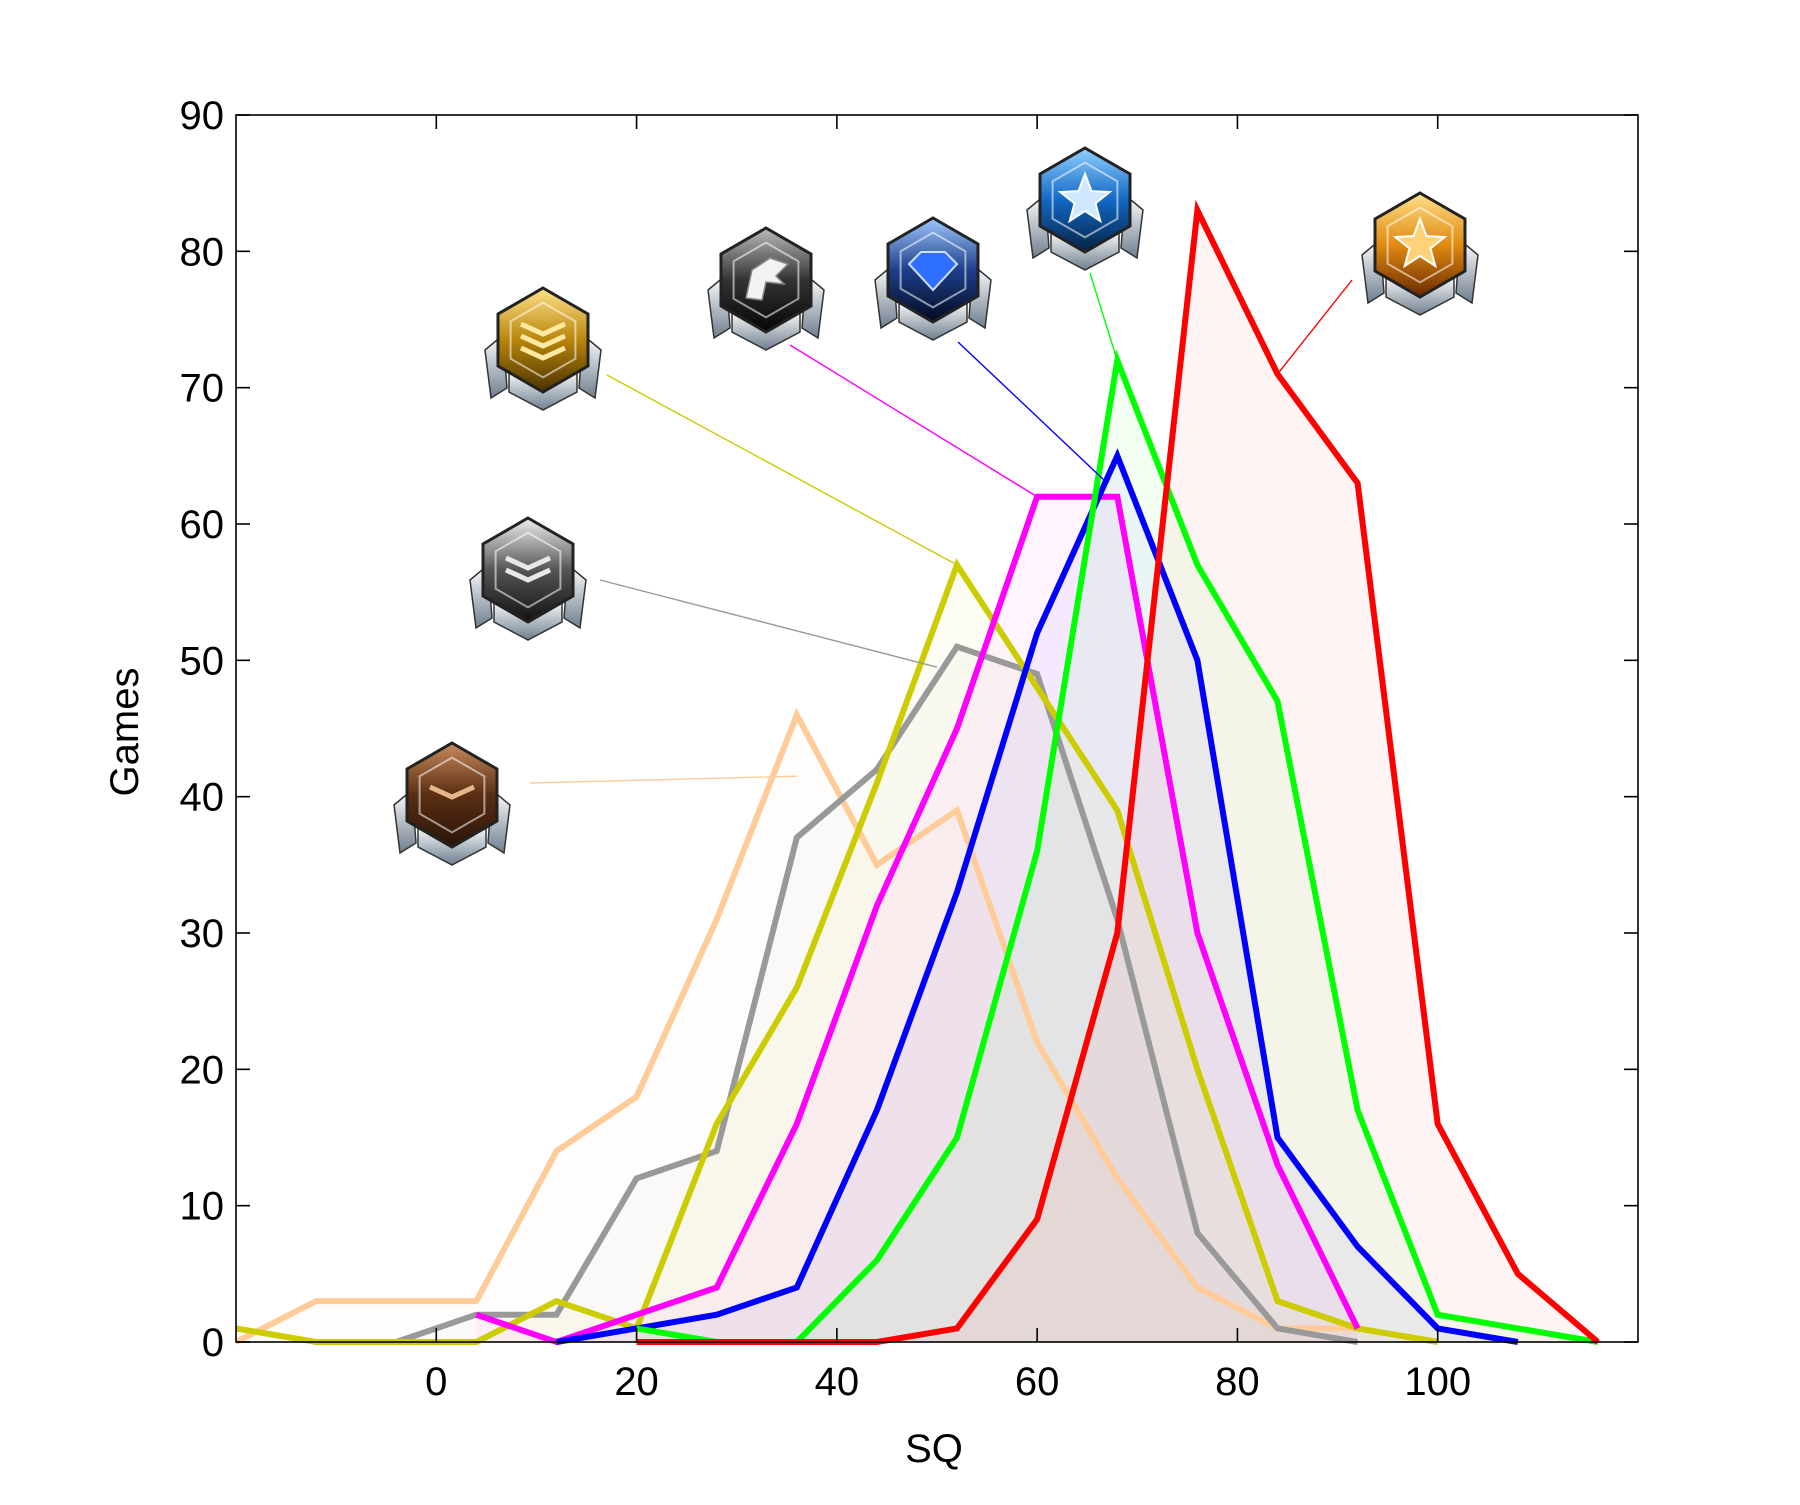 This screenshot has width=1800, height=1505. I want to click on bronze-league-icon, so click(452, 803).